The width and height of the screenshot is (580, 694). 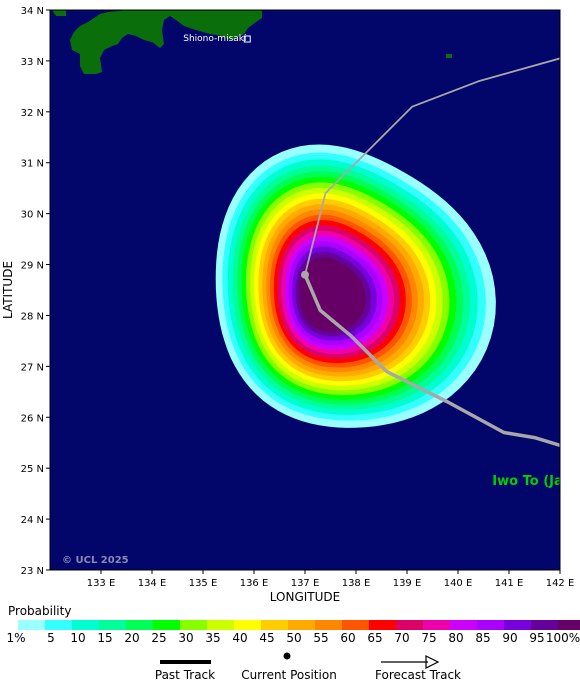 I want to click on x-axis-title: LONGITUDE, so click(x=305, y=597).